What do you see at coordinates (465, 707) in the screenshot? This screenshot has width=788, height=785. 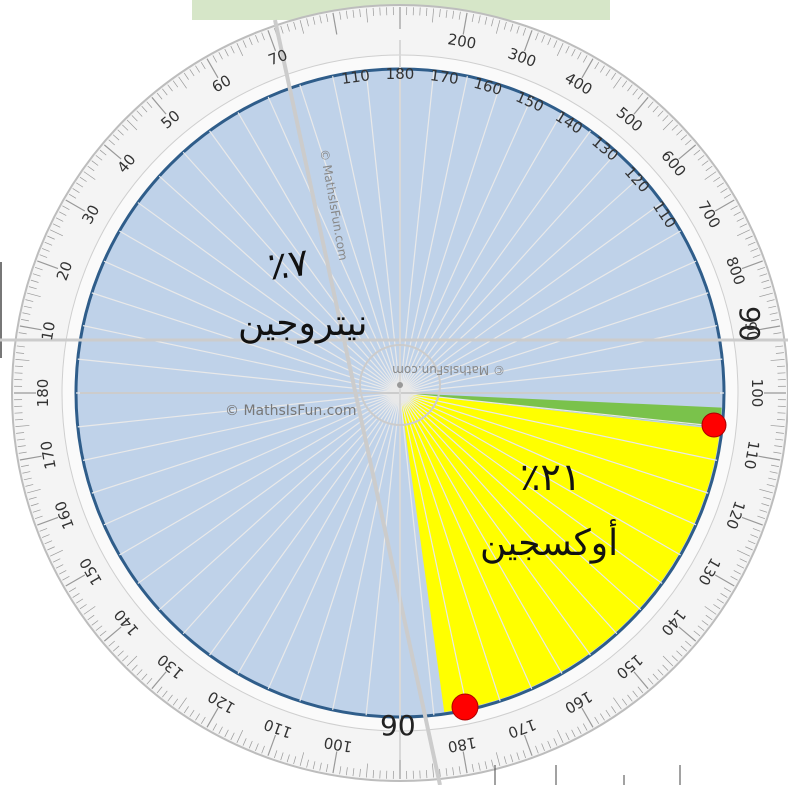 I see `marker-handle-bottom` at bounding box center [465, 707].